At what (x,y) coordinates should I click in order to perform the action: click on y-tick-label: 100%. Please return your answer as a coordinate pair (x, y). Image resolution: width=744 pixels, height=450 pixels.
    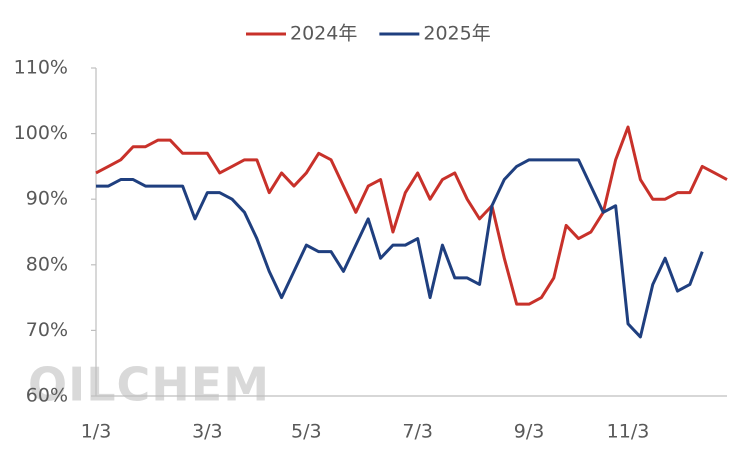
    Looking at the image, I should click on (41, 133).